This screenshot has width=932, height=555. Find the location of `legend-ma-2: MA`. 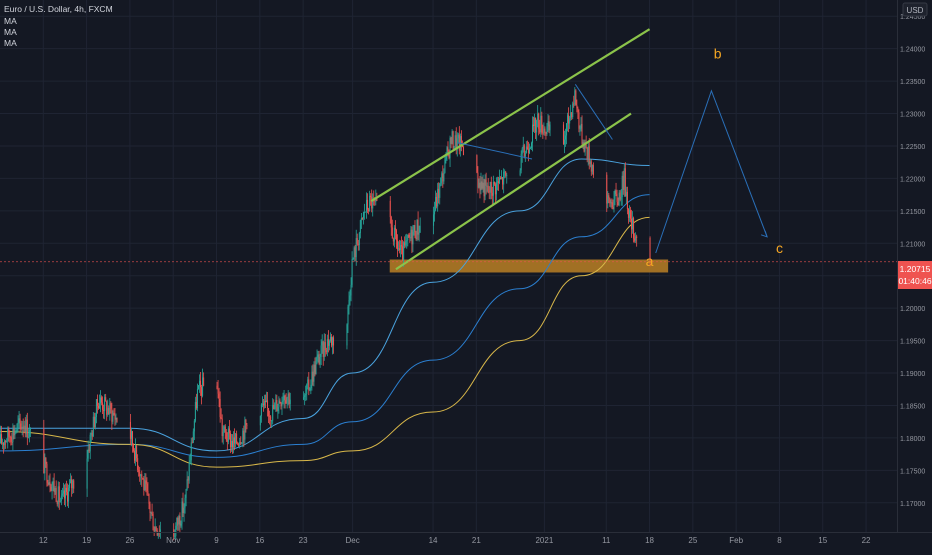

legend-ma-2: MA is located at coordinates (10, 32).